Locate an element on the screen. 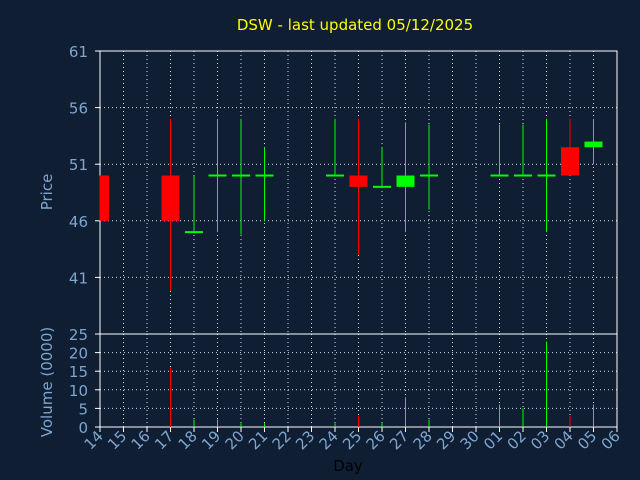  x-tick-label: 18 is located at coordinates (188, 440).